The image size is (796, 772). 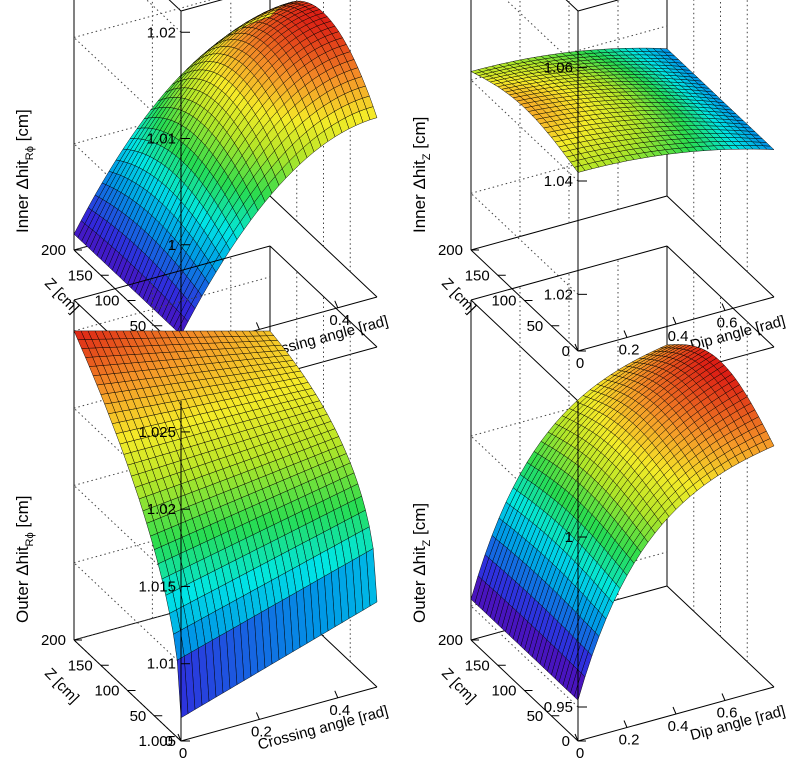 What do you see at coordinates (622, 110) in the screenshot?
I see `surface-mesh` at bounding box center [622, 110].